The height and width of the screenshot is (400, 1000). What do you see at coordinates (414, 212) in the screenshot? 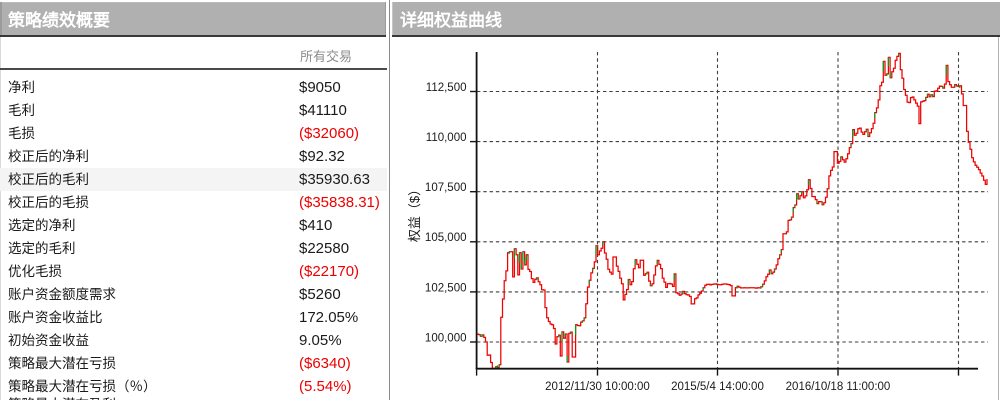
I see `svg-text: 权益（$）` at bounding box center [414, 212].